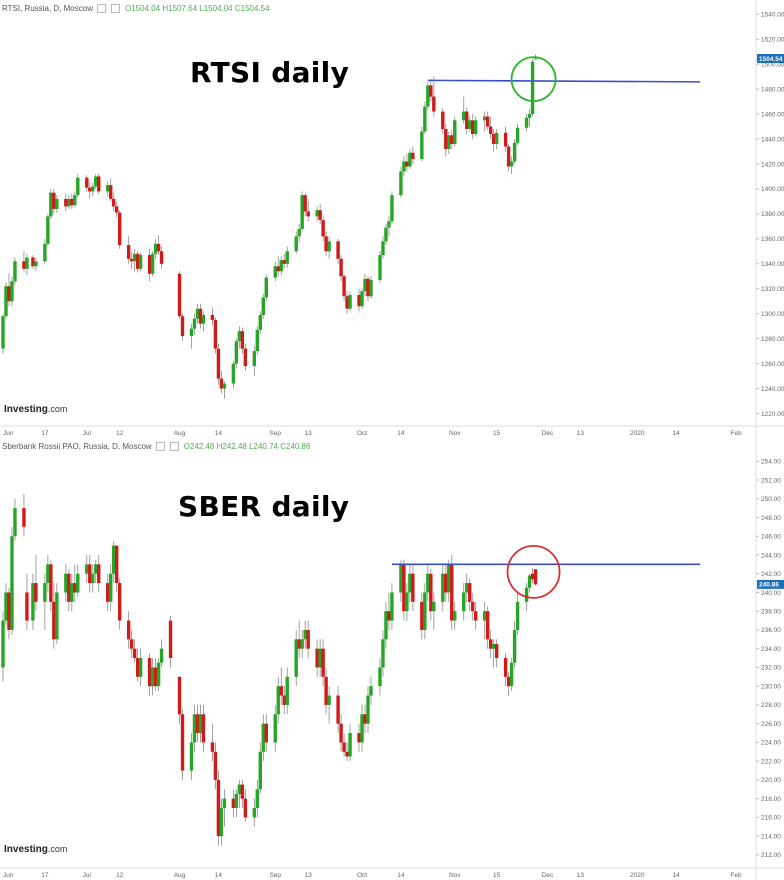  I want to click on sber-symbol-label: Sberbank Rossii PAO, Russia, D, Moscow, so click(77, 446).